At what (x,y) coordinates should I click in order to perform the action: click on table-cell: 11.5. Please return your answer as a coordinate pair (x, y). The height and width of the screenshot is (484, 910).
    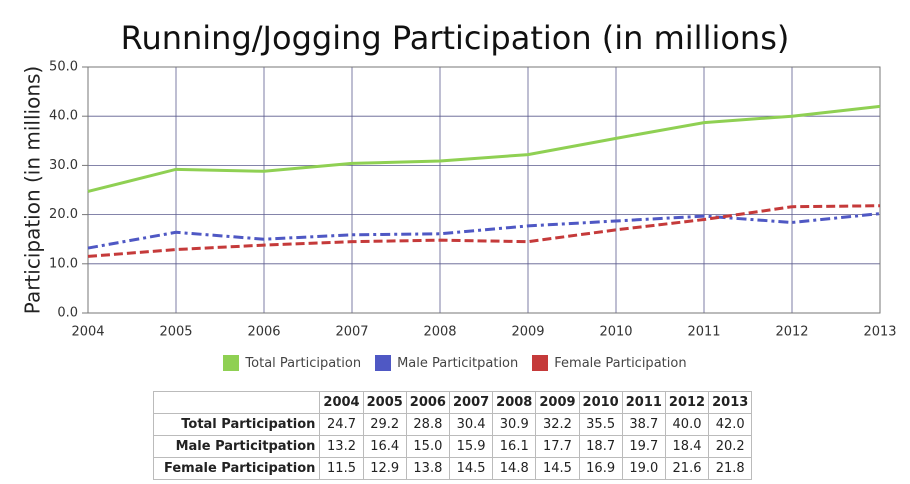
    Looking at the image, I should click on (341, 468).